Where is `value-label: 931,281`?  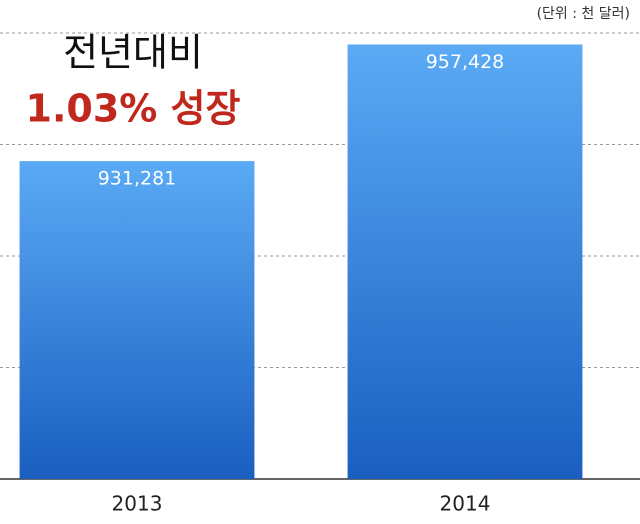
value-label: 931,281 is located at coordinates (137, 179).